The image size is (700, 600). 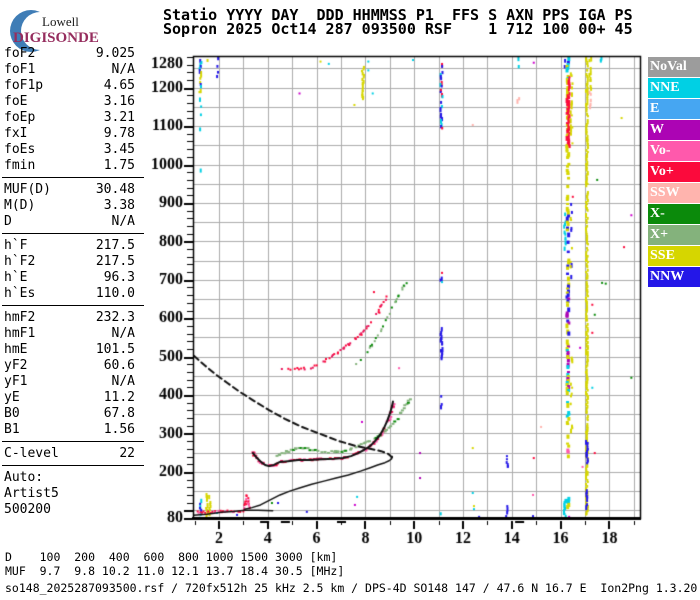 I want to click on param-row: foEp 3.21, so click(x=69, y=118).